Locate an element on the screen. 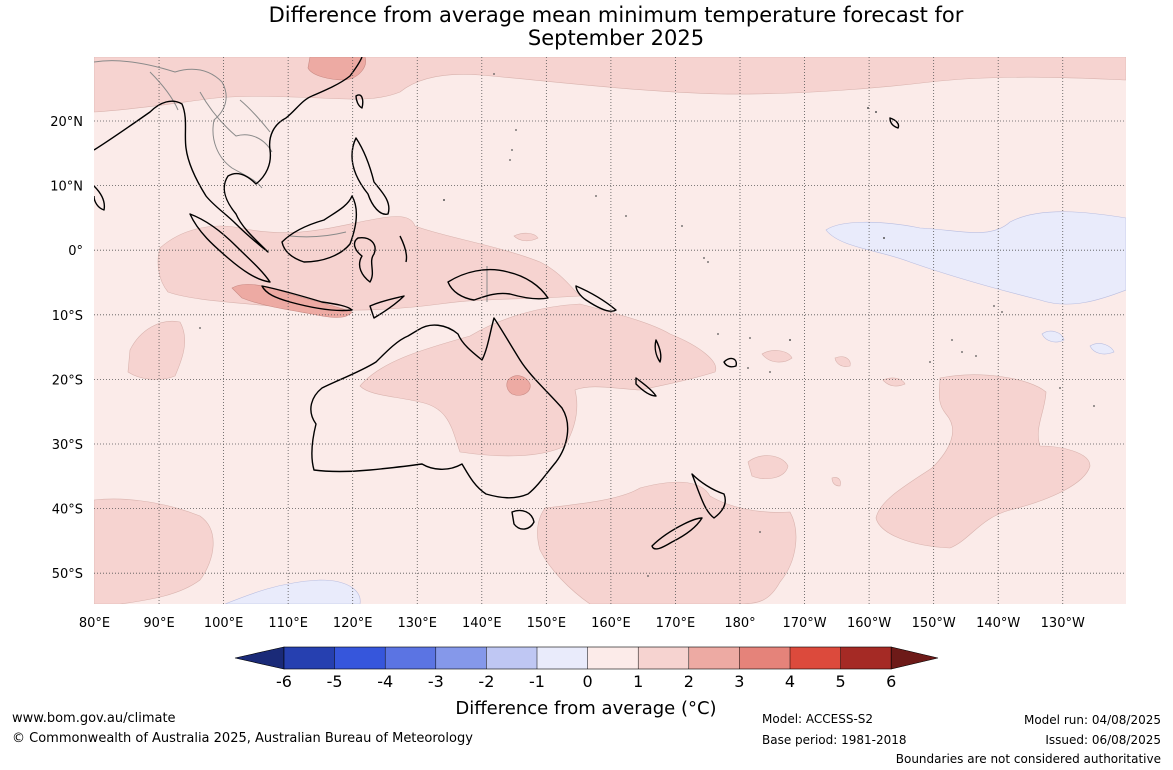  china-coastline is located at coordinates (337, 77).